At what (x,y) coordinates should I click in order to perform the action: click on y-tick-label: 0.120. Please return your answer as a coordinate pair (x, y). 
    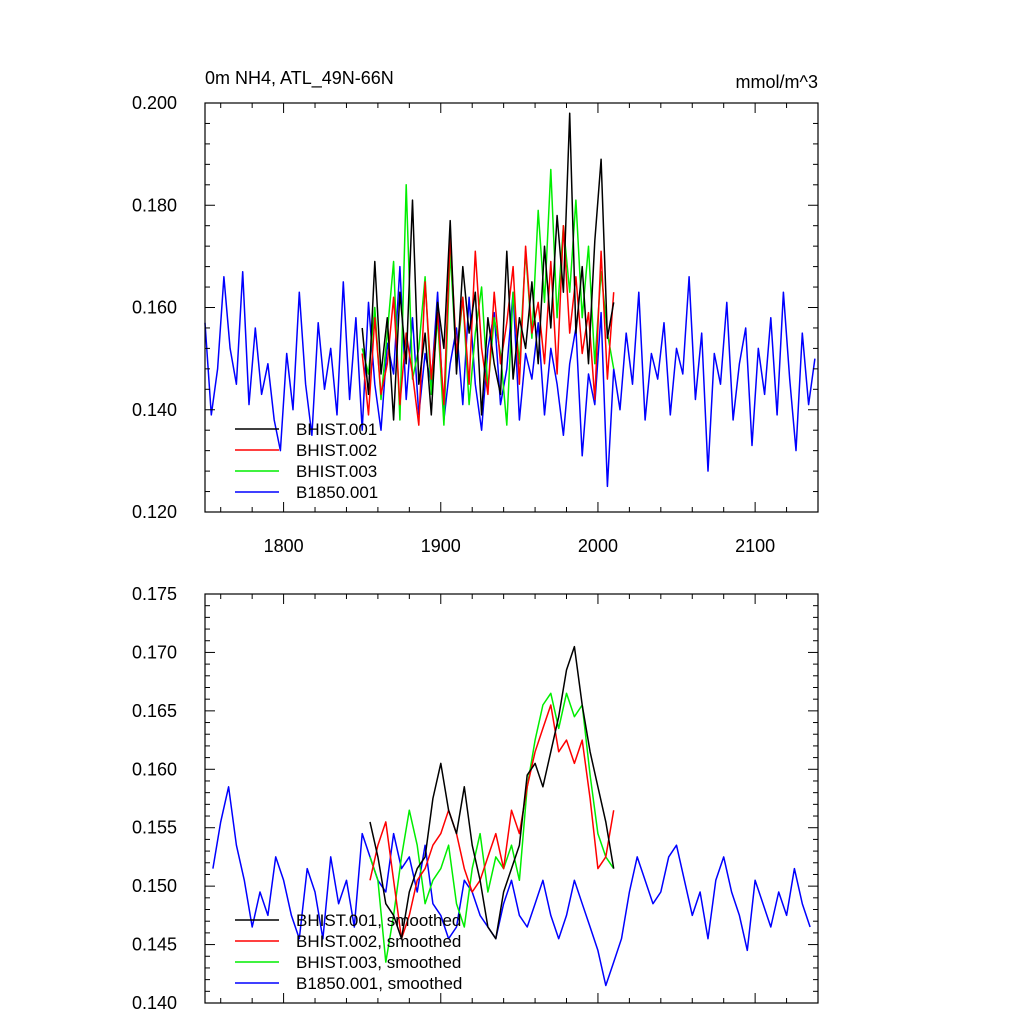
    Looking at the image, I should click on (154, 512).